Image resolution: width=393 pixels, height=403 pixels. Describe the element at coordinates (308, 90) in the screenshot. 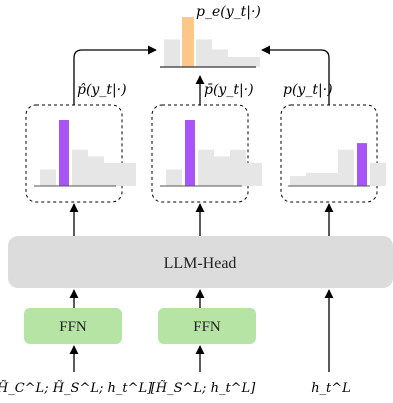

I see `right-branch-label: p(y_t|·)` at that location.